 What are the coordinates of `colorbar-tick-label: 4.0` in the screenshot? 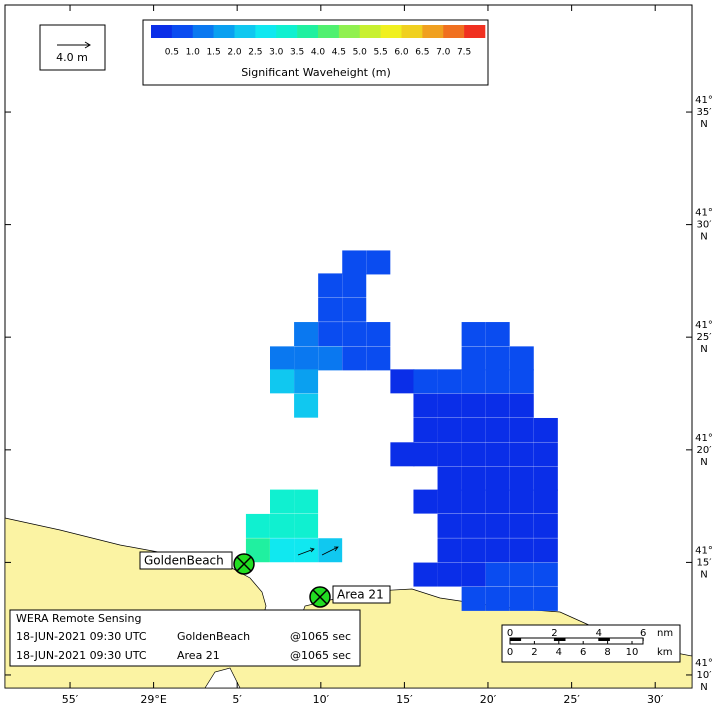 It's located at (318, 53).